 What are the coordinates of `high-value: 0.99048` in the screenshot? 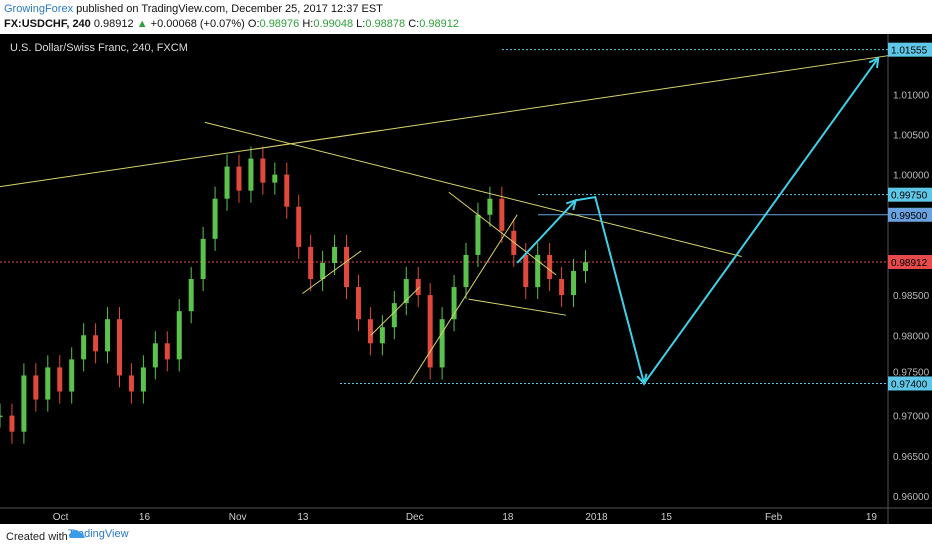 It's located at (333, 24).